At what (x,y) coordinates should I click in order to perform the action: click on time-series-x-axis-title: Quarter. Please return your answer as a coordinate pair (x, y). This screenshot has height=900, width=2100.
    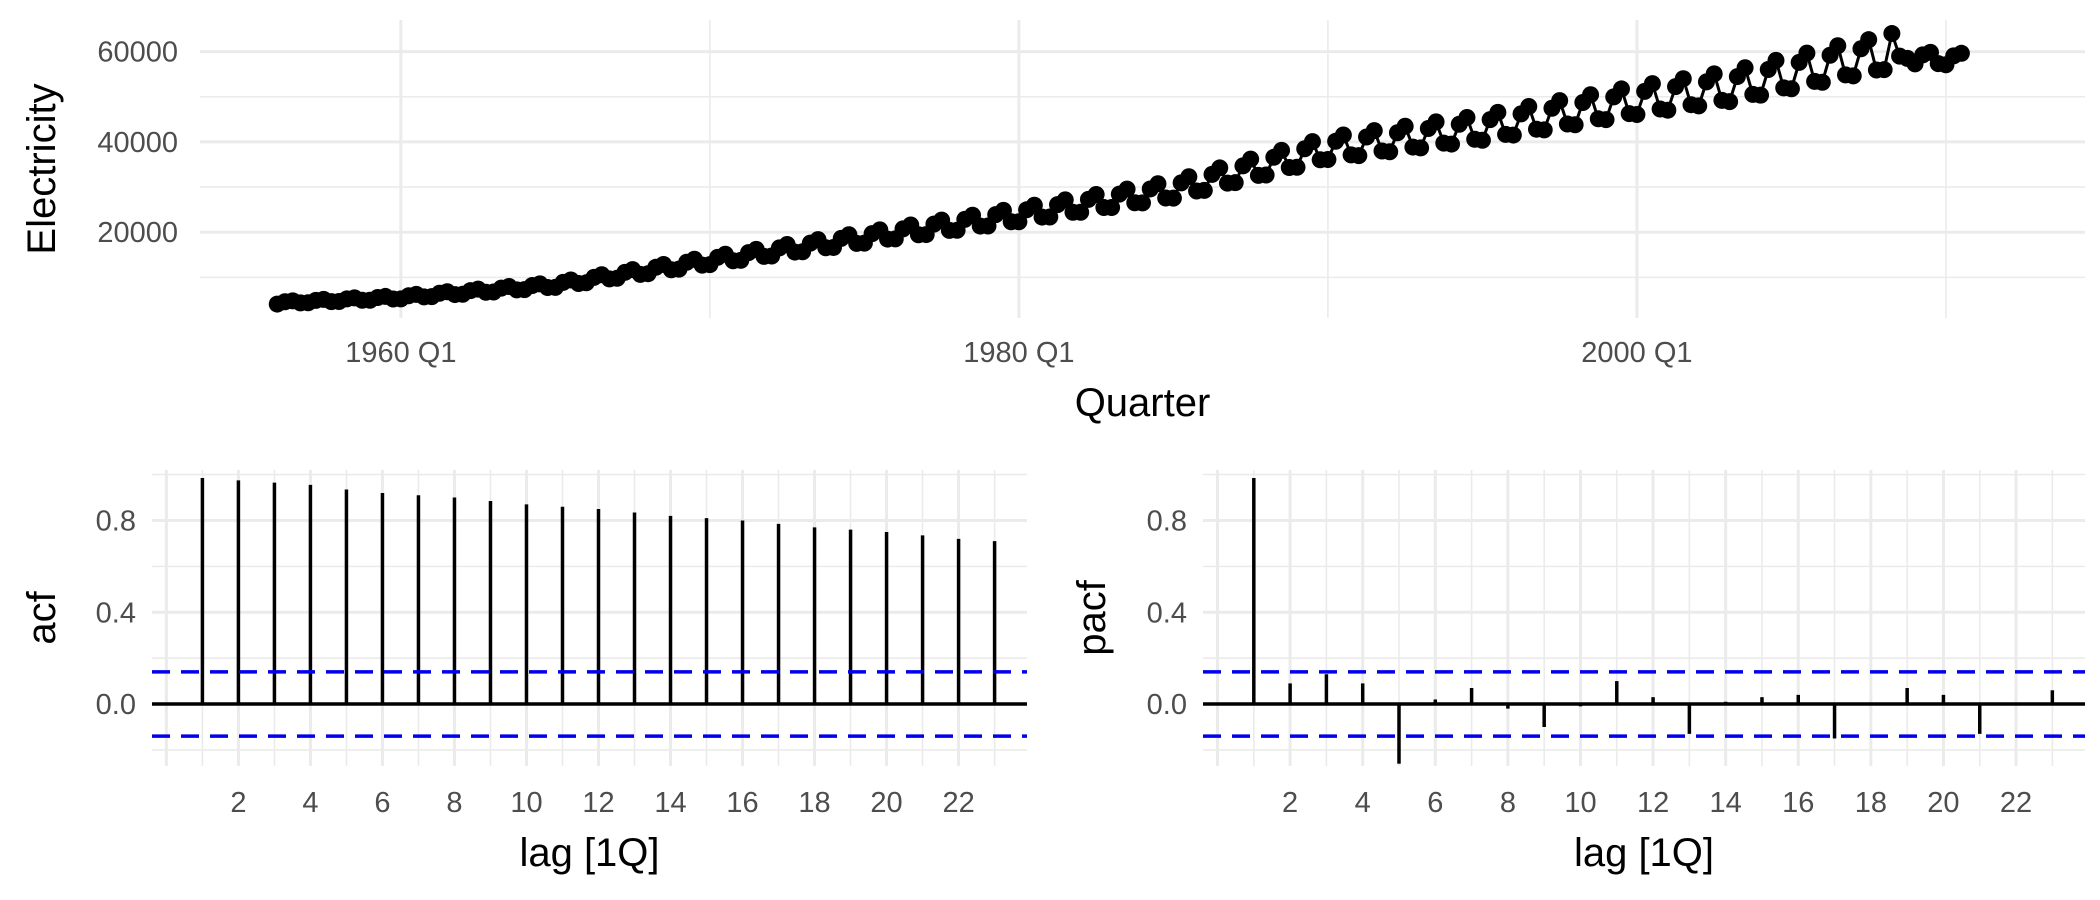
    Looking at the image, I should click on (1143, 403).